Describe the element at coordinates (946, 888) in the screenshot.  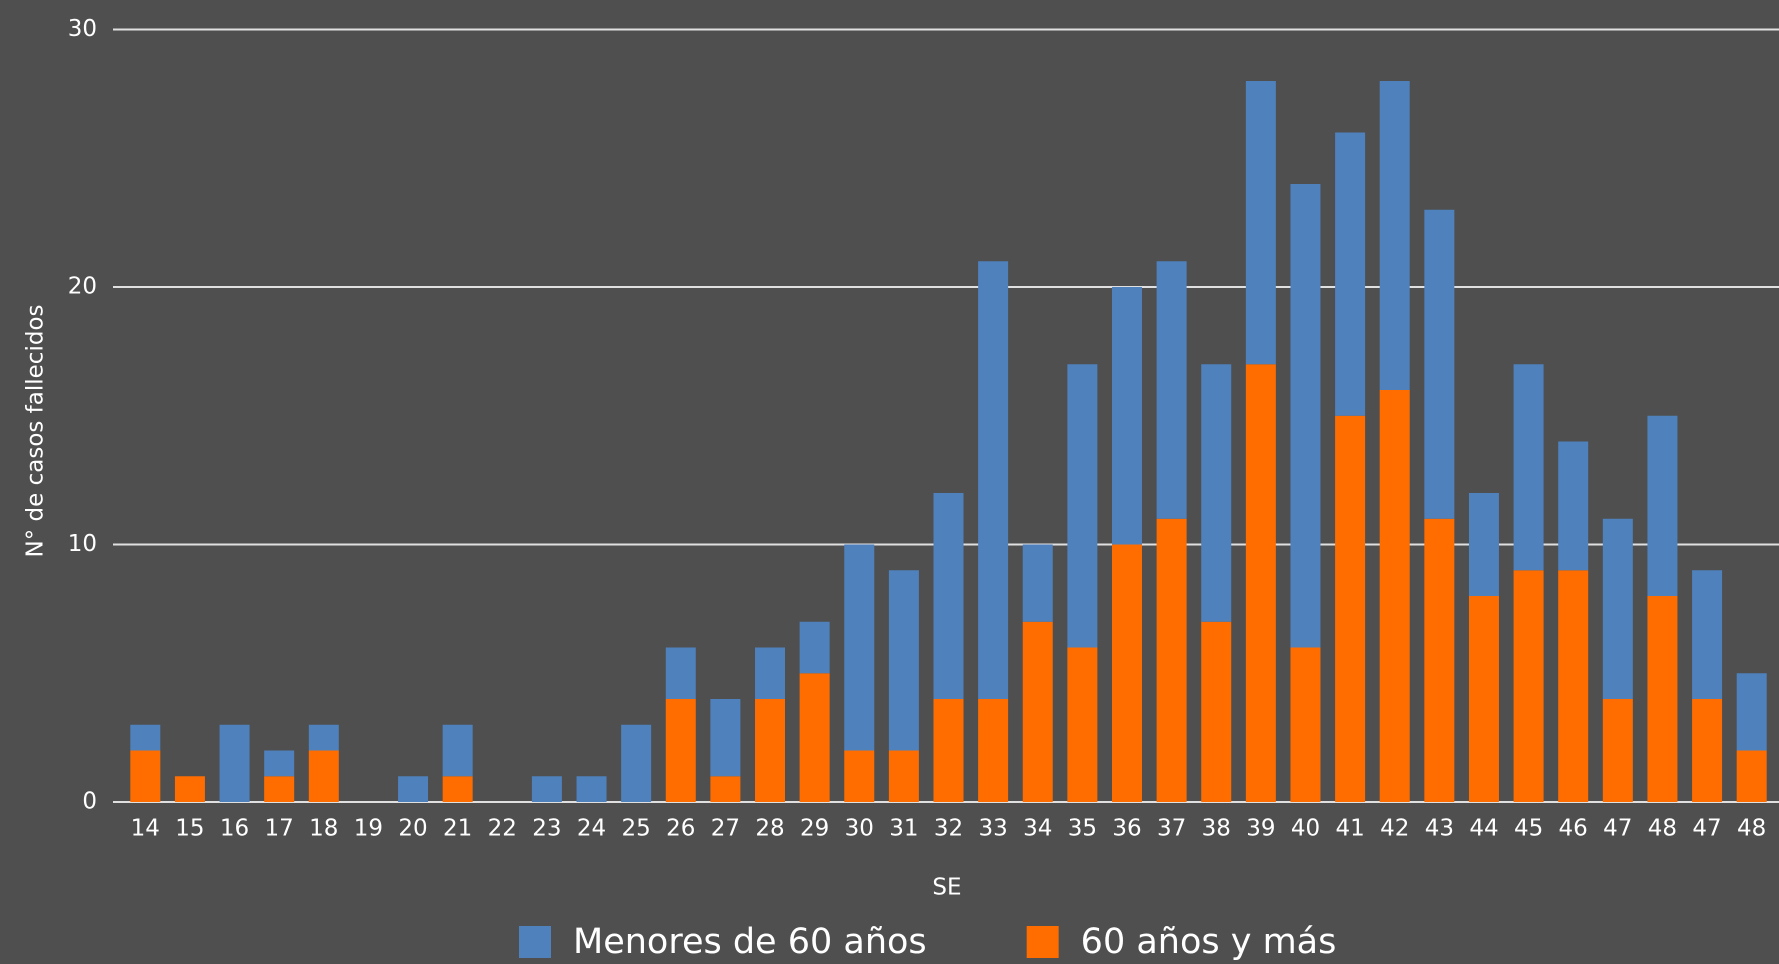
I see `x-axis-label: SE` at that location.